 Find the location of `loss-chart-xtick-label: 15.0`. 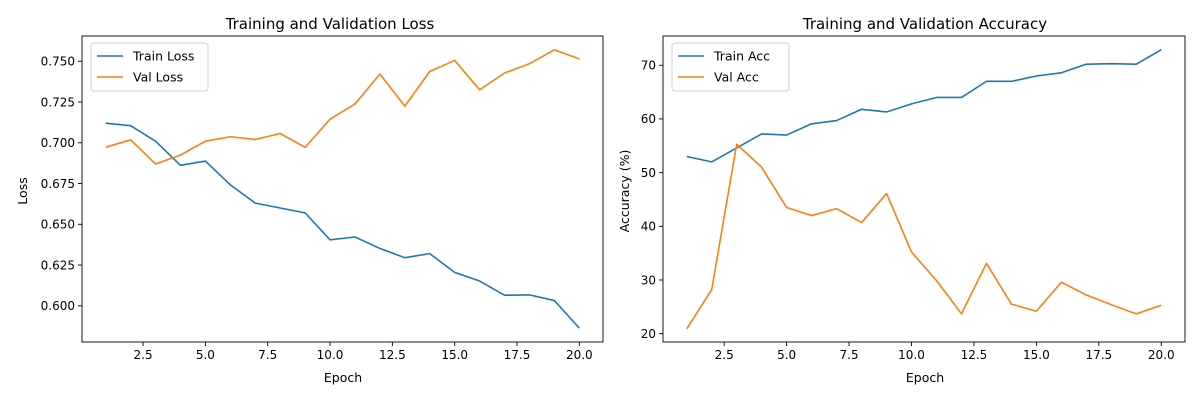

loss-chart-xtick-label: 15.0 is located at coordinates (454, 355).